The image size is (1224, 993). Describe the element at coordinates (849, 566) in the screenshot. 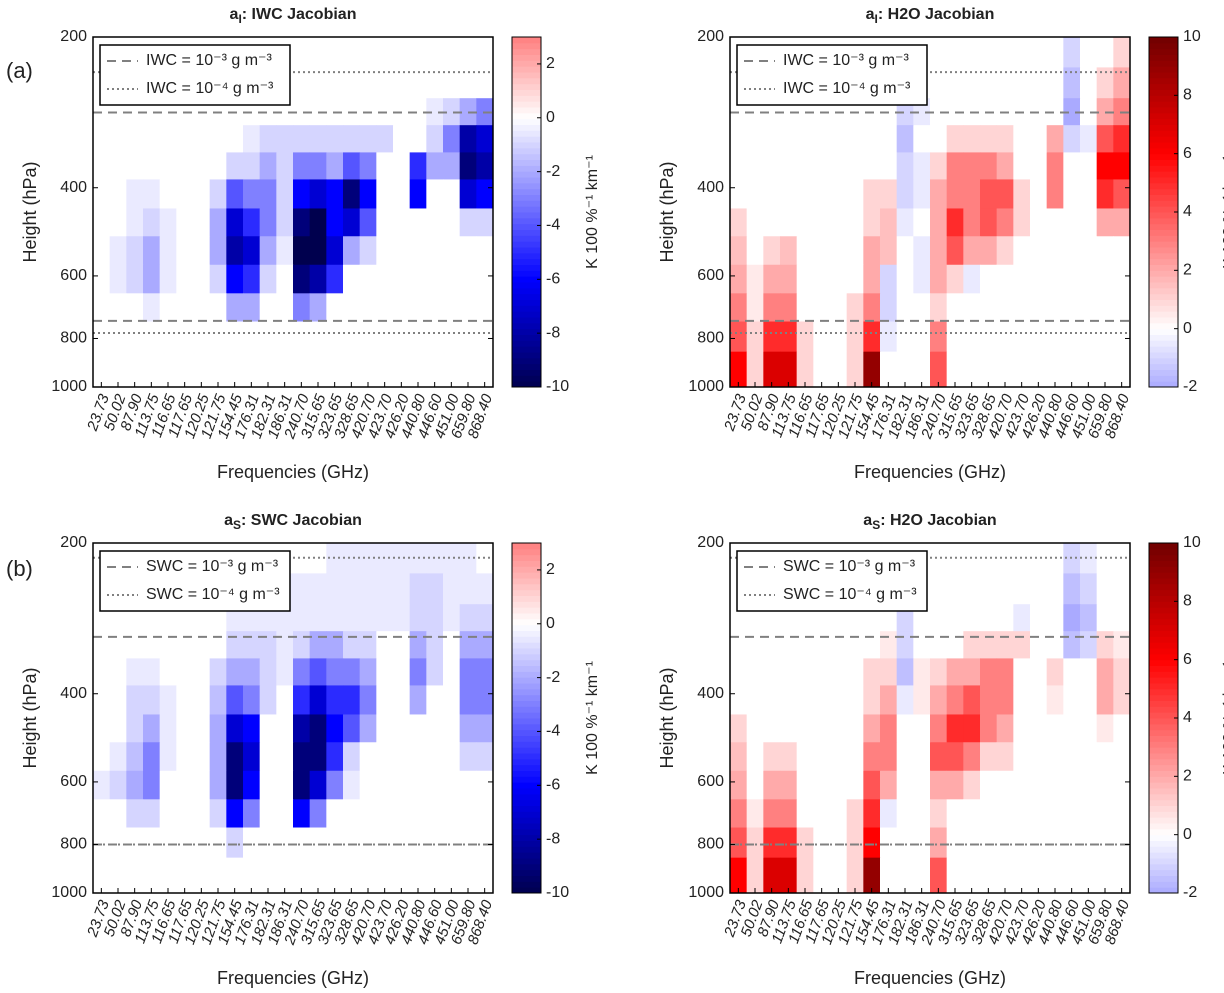

I see `legend-label: SWC = 10⁻³ g m⁻³` at that location.